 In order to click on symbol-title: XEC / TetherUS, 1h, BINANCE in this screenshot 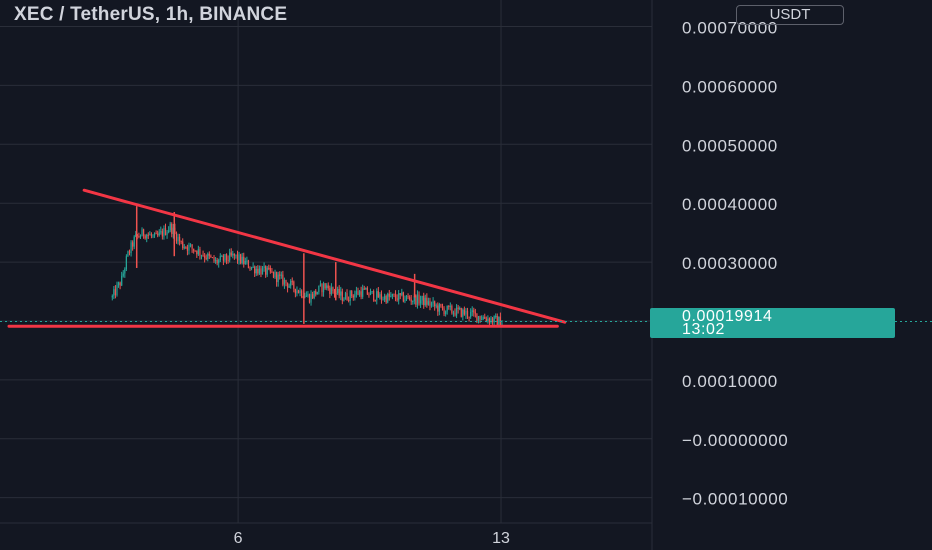, I will do `click(151, 14)`.